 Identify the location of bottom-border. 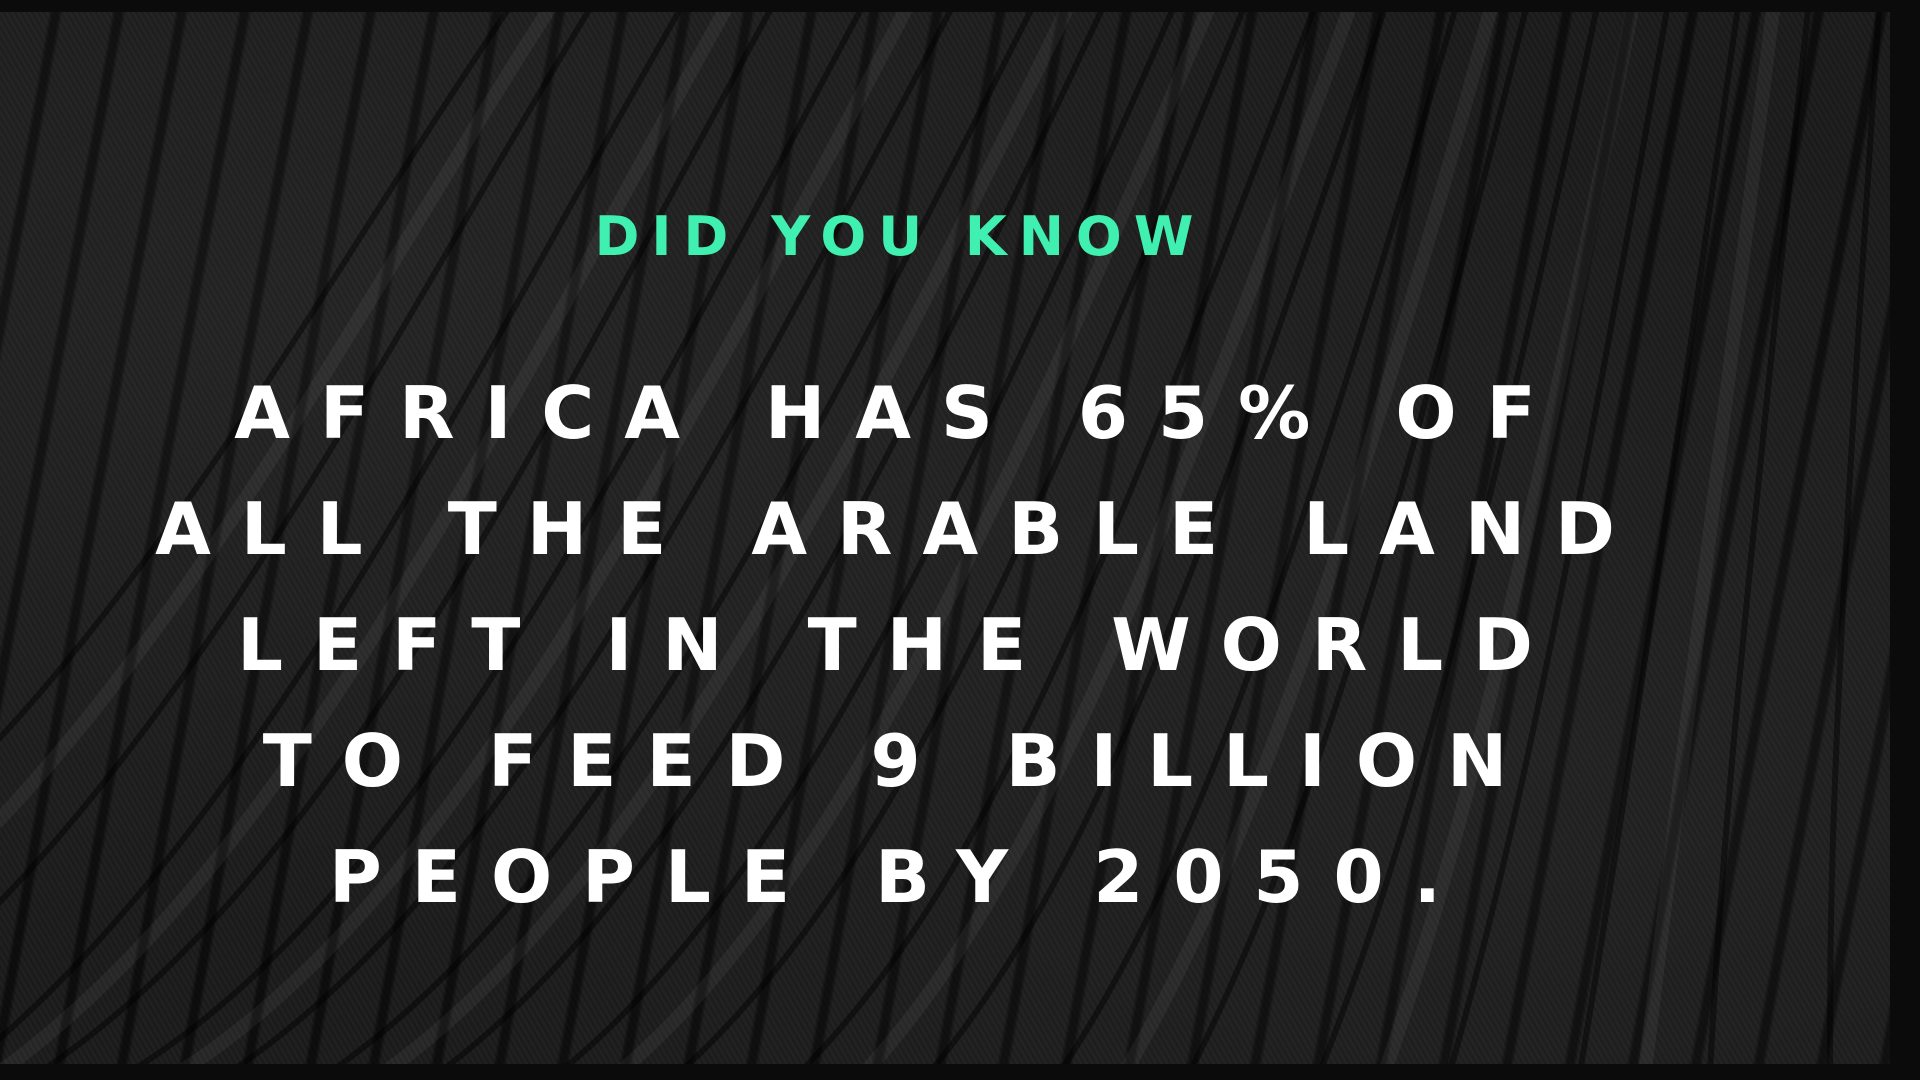
(960, 1072).